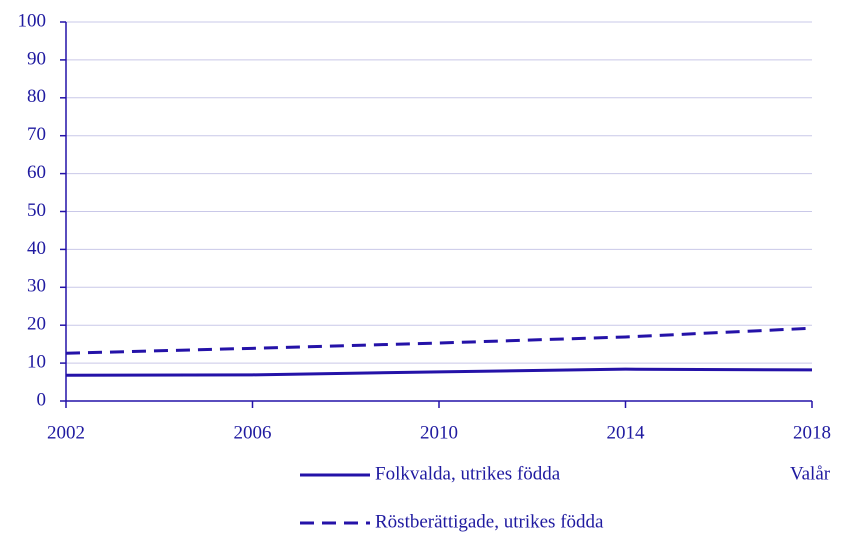 This screenshot has height=537, width=842. What do you see at coordinates (489, 521) in the screenshot?
I see `legend-label: Röstberättigade, utrikes födda` at bounding box center [489, 521].